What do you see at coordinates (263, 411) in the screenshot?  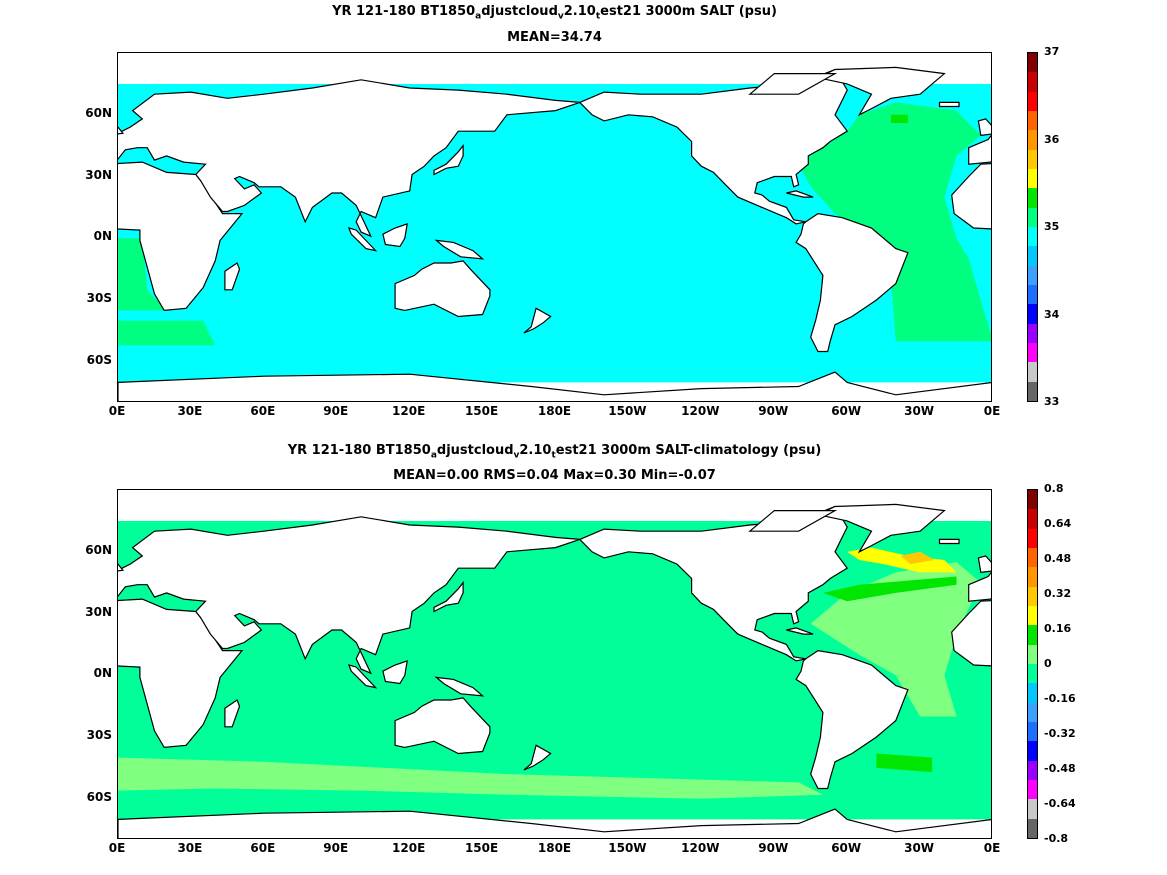 I see `x-tick-label: 60E` at bounding box center [263, 411].